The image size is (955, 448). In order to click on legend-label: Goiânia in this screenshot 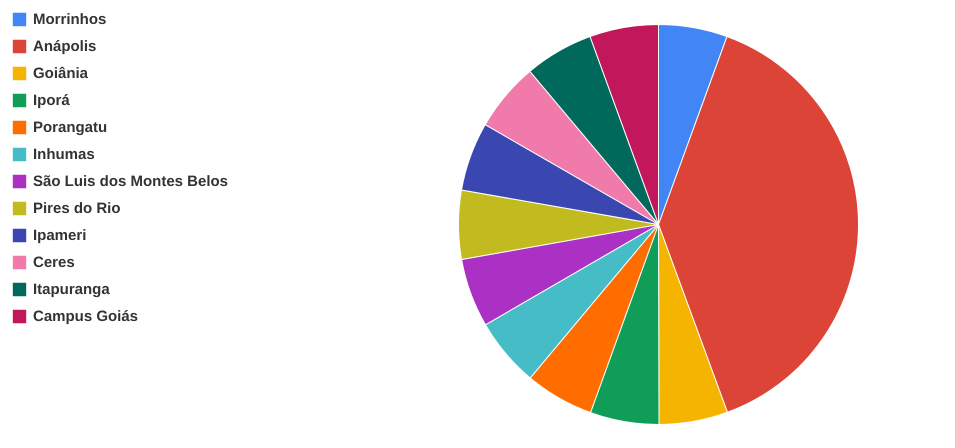, I will do `click(60, 73)`.